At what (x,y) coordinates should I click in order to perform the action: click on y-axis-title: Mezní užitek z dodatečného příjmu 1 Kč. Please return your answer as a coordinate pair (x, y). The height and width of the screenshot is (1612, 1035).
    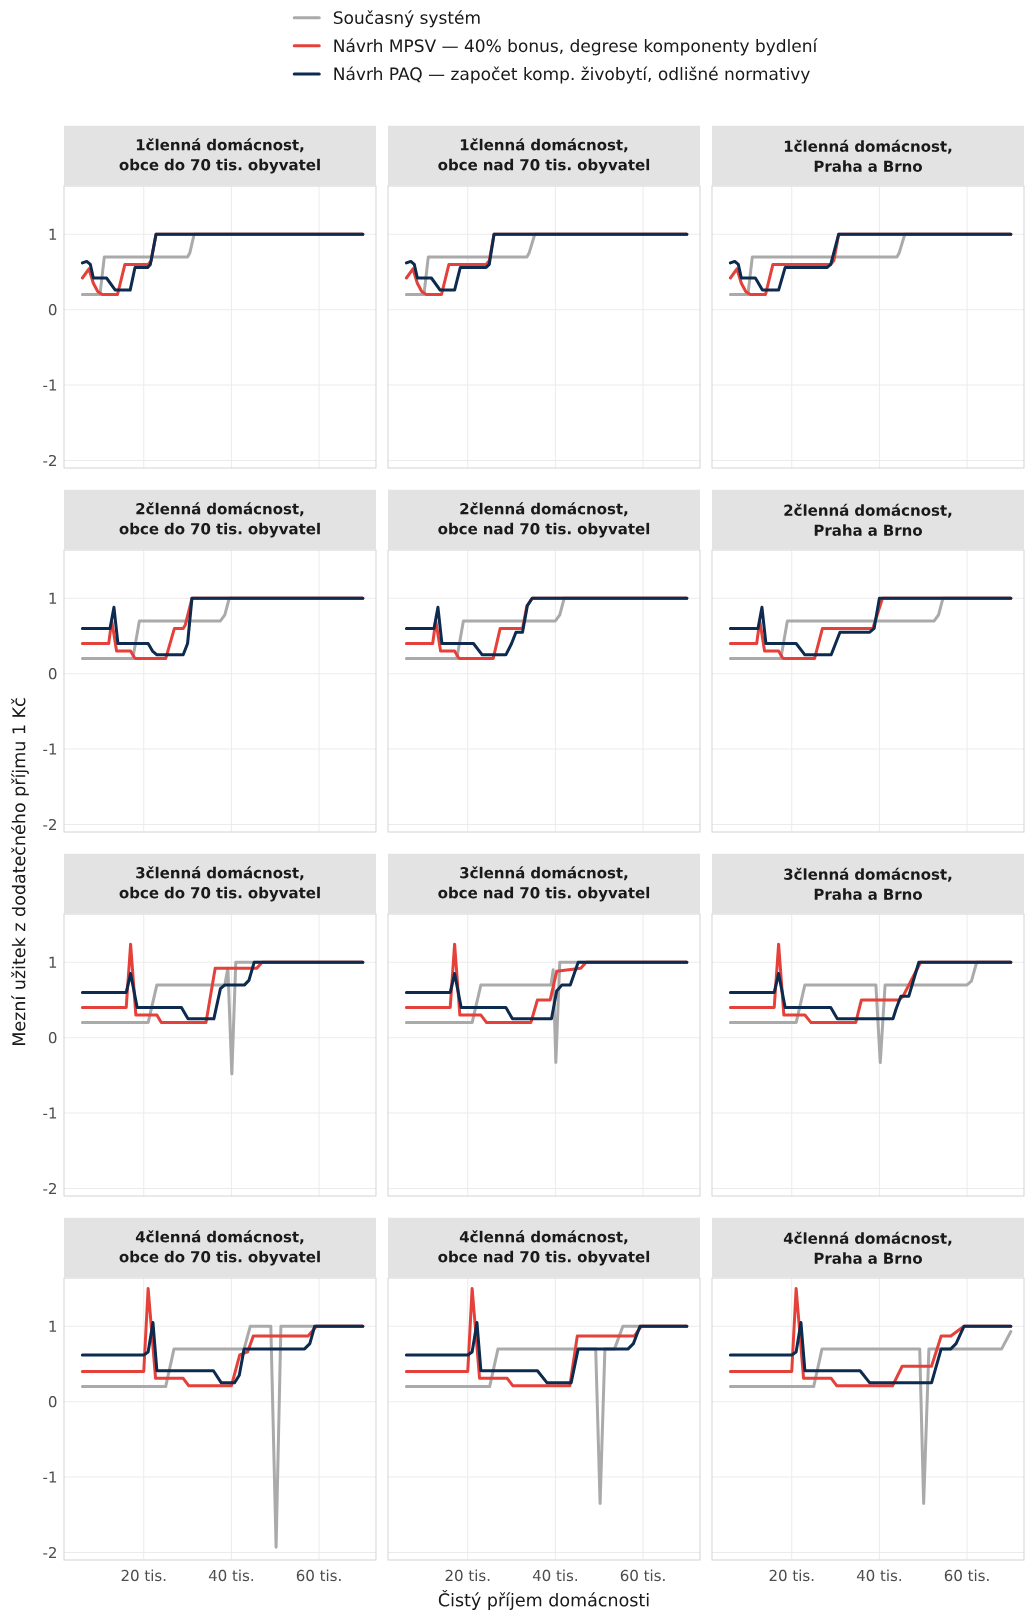
    Looking at the image, I should click on (20, 872).